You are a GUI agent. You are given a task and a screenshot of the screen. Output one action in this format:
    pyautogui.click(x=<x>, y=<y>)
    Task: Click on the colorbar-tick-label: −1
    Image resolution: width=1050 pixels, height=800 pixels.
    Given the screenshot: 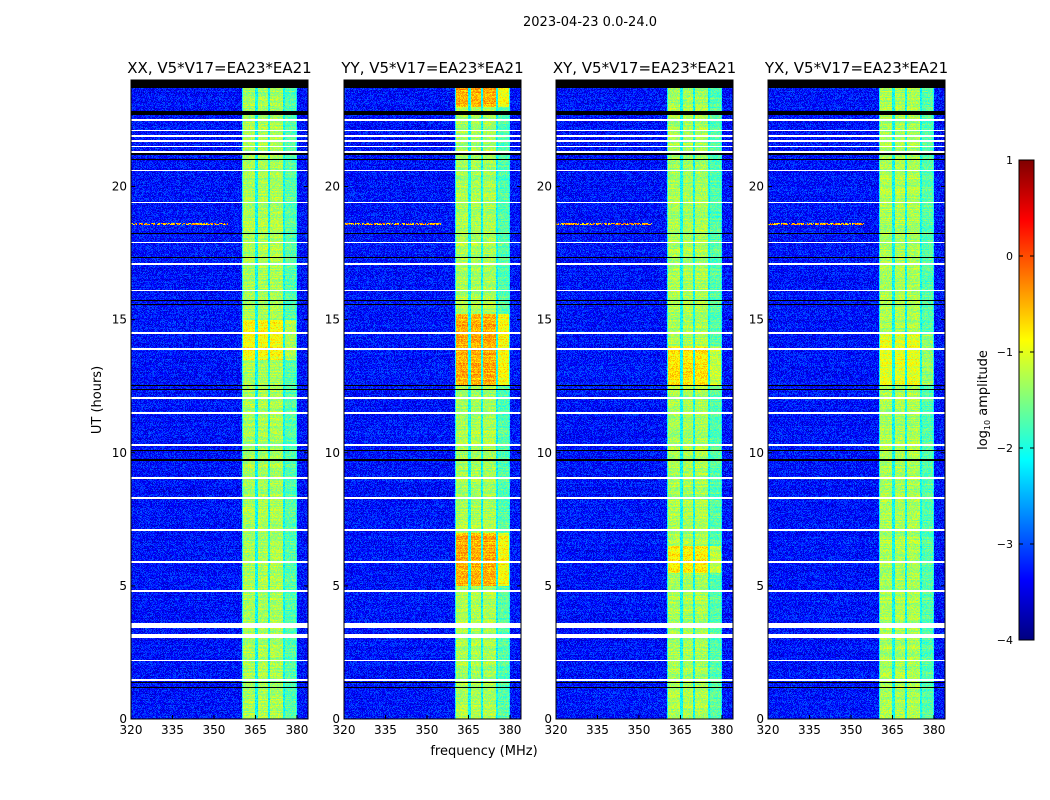 What is the action you would take?
    pyautogui.click(x=1005, y=352)
    